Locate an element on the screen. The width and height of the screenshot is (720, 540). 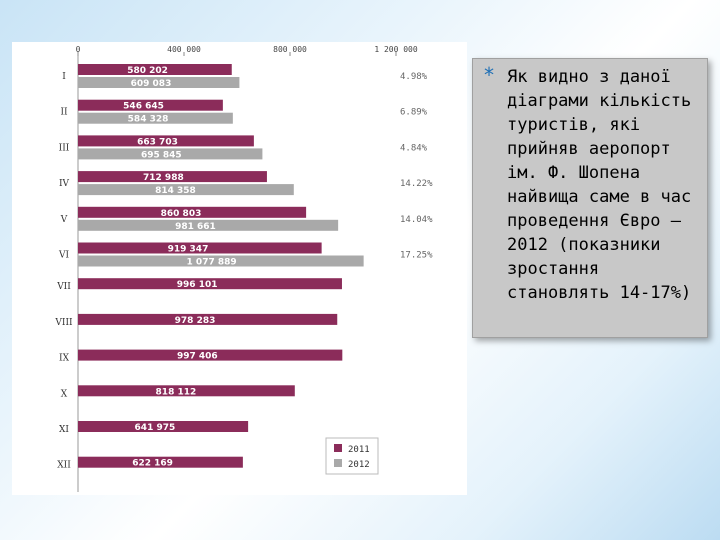
bar-2012-value-label: 695 845 is located at coordinates (161, 155).